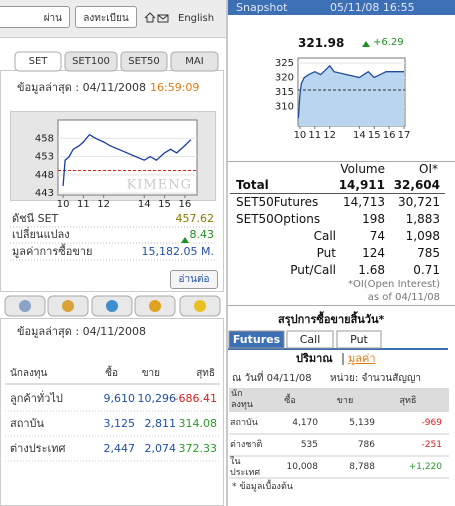 This screenshot has height=506, width=455. Describe the element at coordinates (44, 138) in the screenshot. I see `y-tick-label: 458` at that location.